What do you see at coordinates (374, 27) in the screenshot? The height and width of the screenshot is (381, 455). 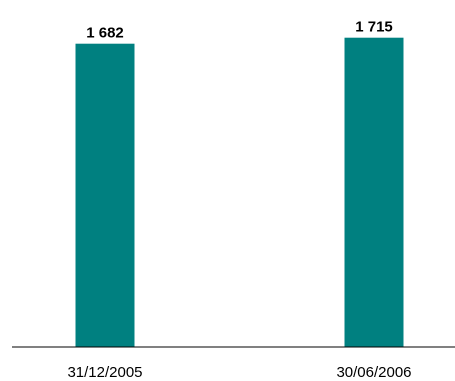 I see `data-label-2: 1 715` at bounding box center [374, 27].